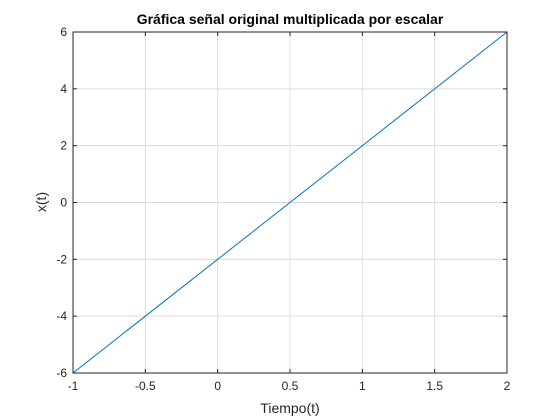 This screenshot has height=420, width=560. I want to click on y-tick-label: 4, so click(63, 89).